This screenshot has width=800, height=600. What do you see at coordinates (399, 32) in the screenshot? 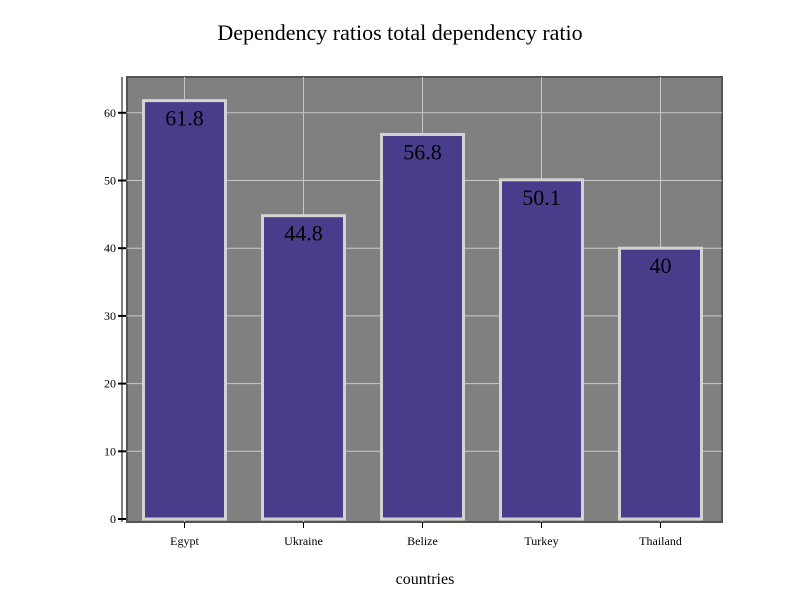
I see `chart-title: Dependency ratios total dependency ratio` at bounding box center [399, 32].